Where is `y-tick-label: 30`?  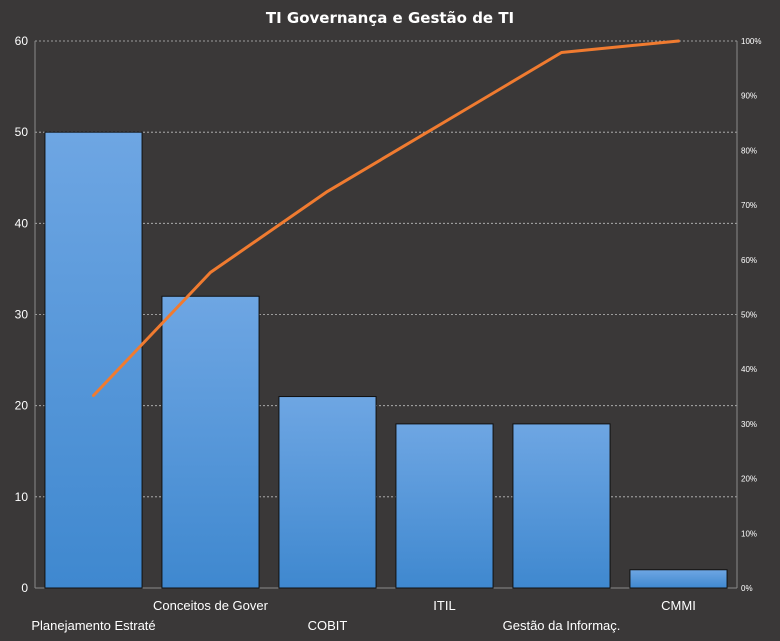 y-tick-label: 30 is located at coordinates (22, 315).